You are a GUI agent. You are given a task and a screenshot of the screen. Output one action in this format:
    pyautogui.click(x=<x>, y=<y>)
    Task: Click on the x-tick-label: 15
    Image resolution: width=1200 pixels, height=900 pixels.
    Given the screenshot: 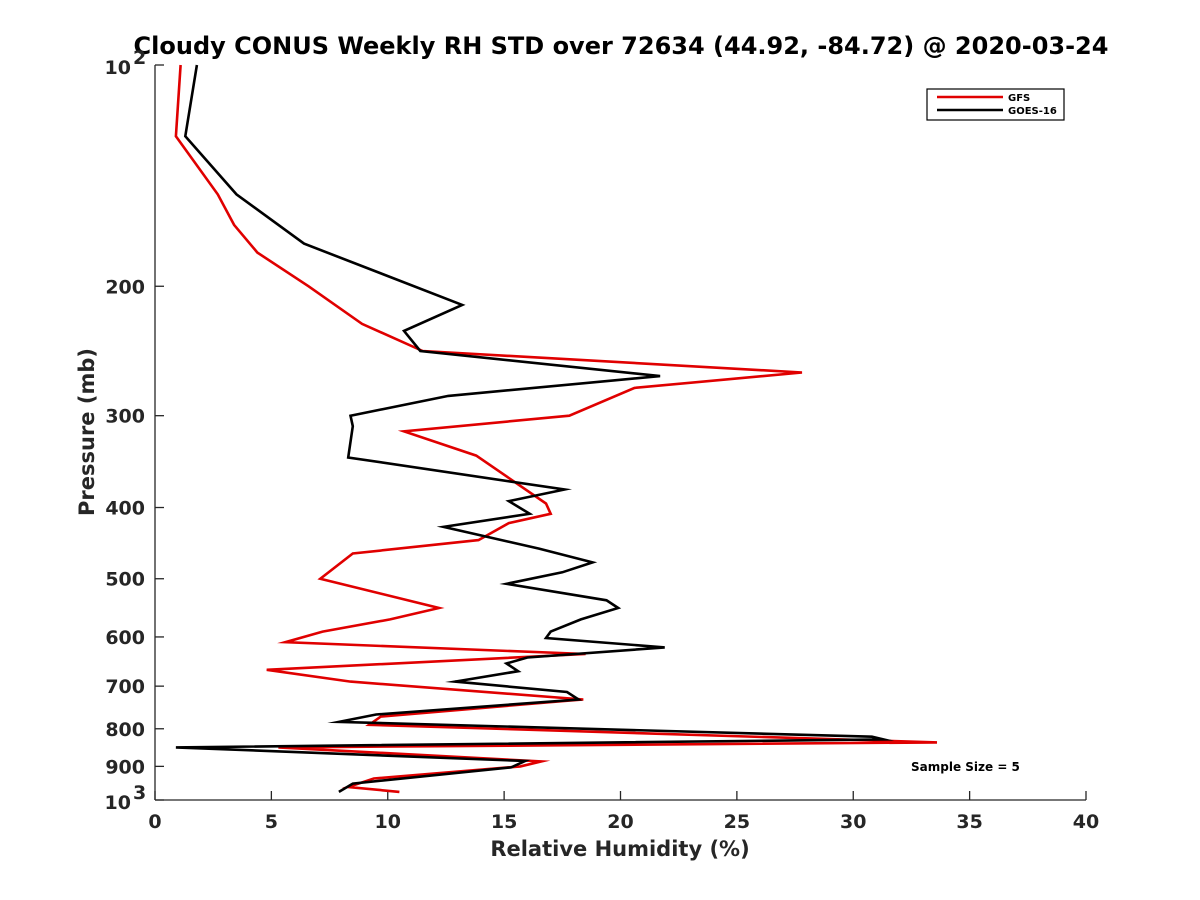 What is the action you would take?
    pyautogui.click(x=504, y=822)
    